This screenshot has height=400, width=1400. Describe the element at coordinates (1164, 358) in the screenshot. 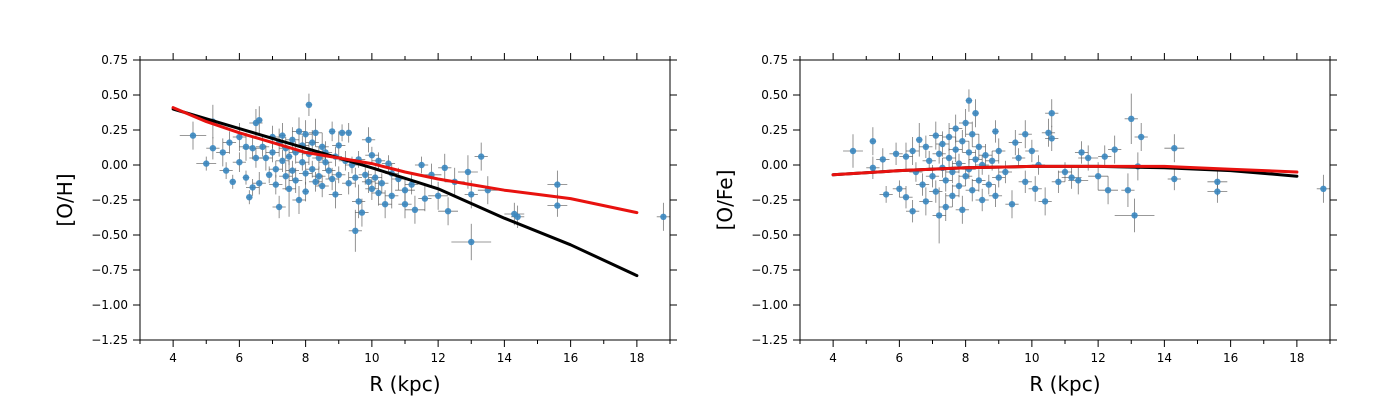

I see `x-tick-label: 14` at that location.